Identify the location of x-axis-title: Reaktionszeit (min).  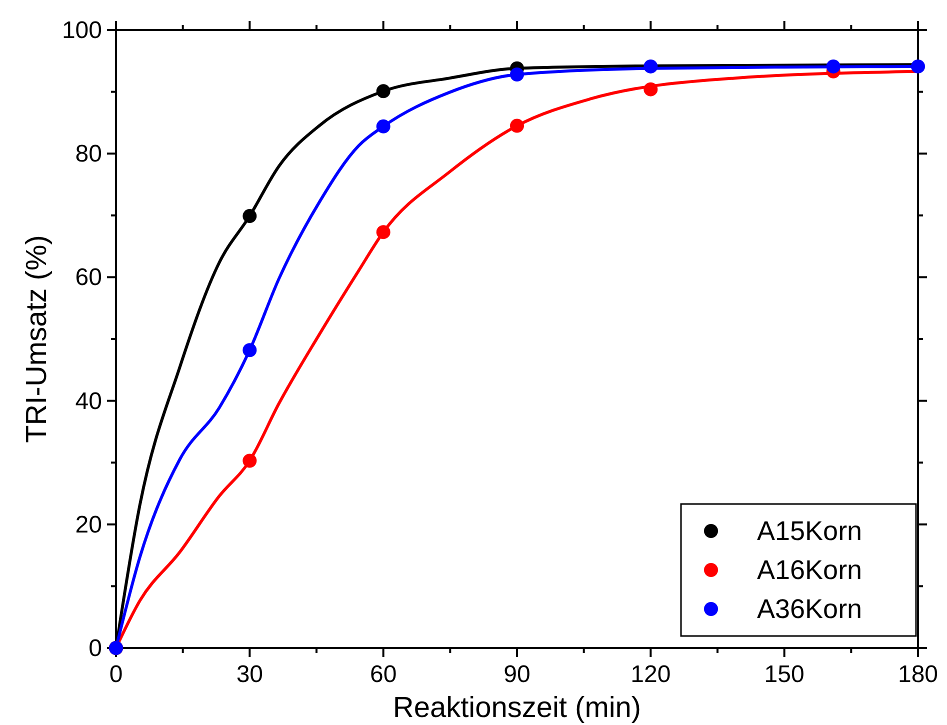
(517, 708).